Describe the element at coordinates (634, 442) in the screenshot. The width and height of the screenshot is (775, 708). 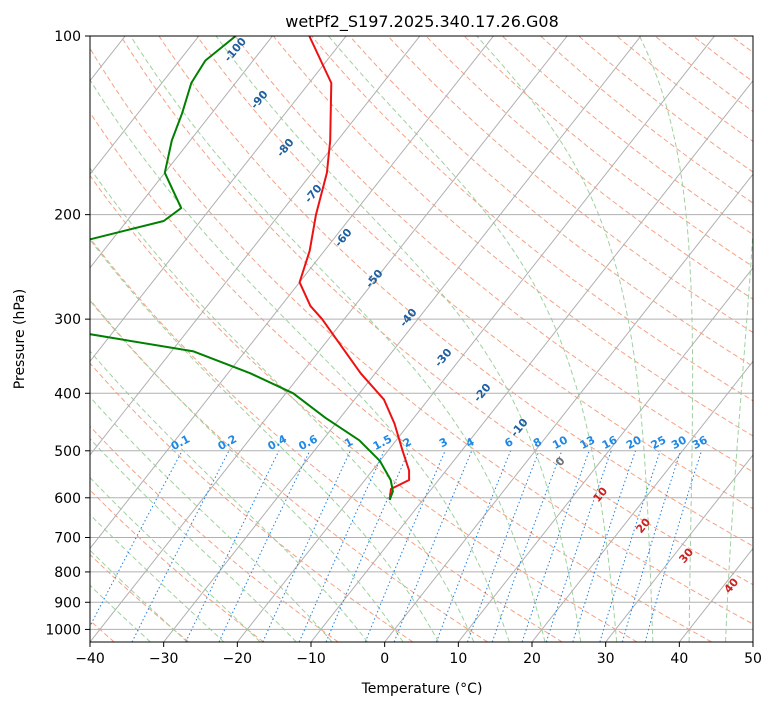
I see `mixing-ratio-label: 20` at that location.